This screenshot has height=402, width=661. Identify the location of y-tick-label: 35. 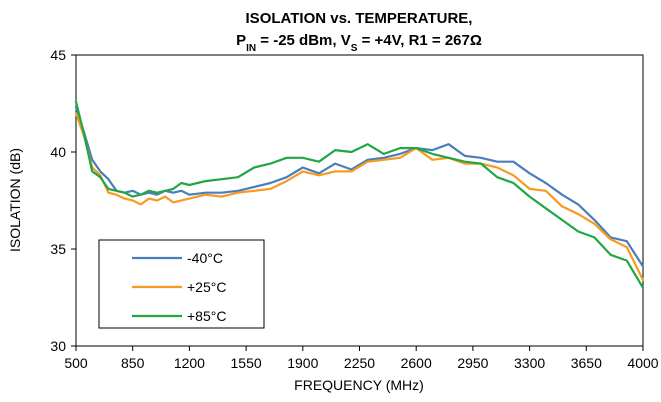
(58, 249).